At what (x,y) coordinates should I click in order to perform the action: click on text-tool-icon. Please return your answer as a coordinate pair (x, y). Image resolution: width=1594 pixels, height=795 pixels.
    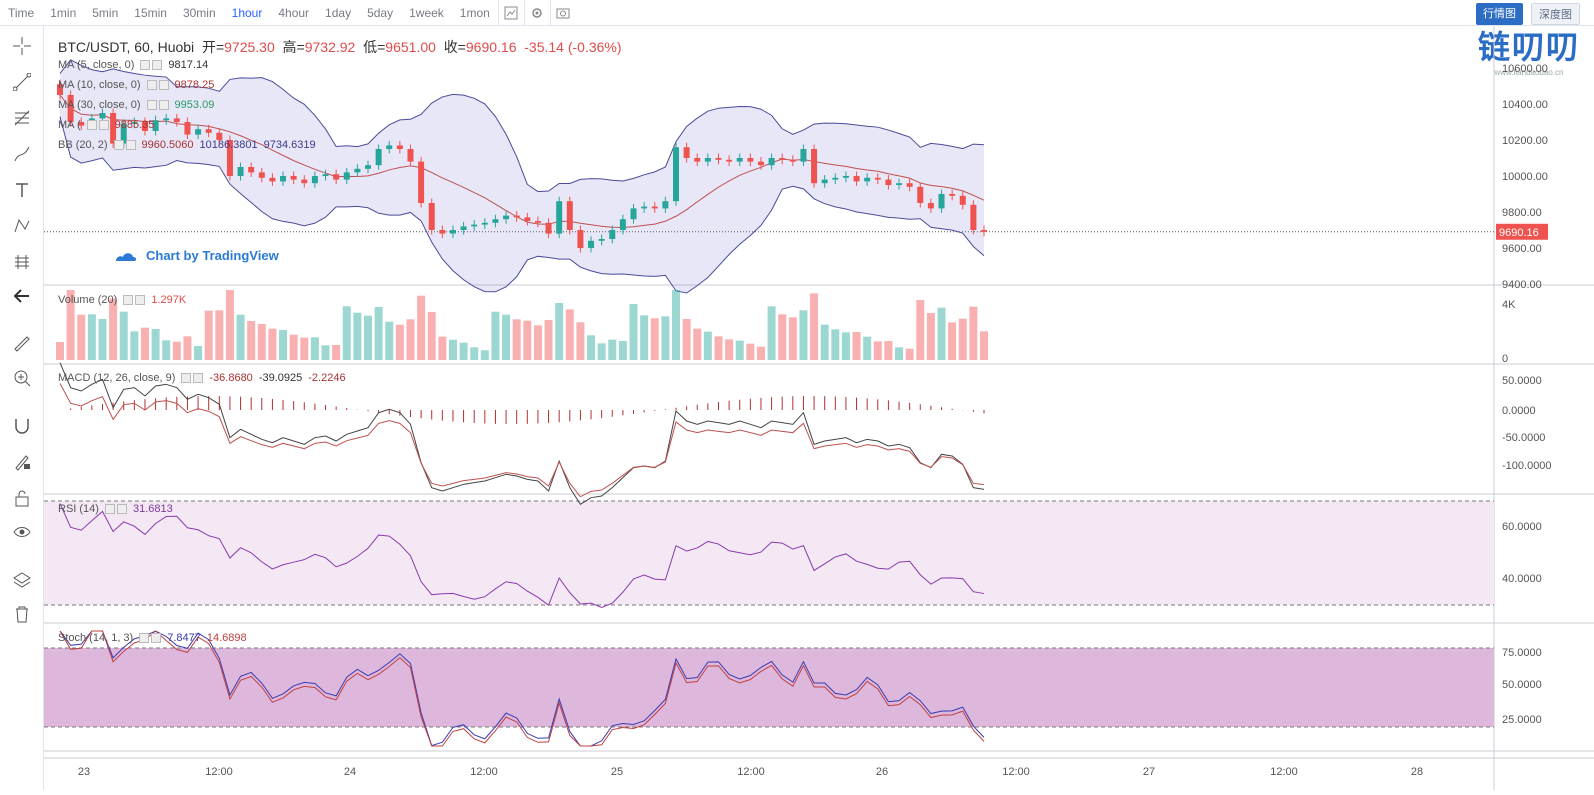
    Looking at the image, I should click on (22, 190).